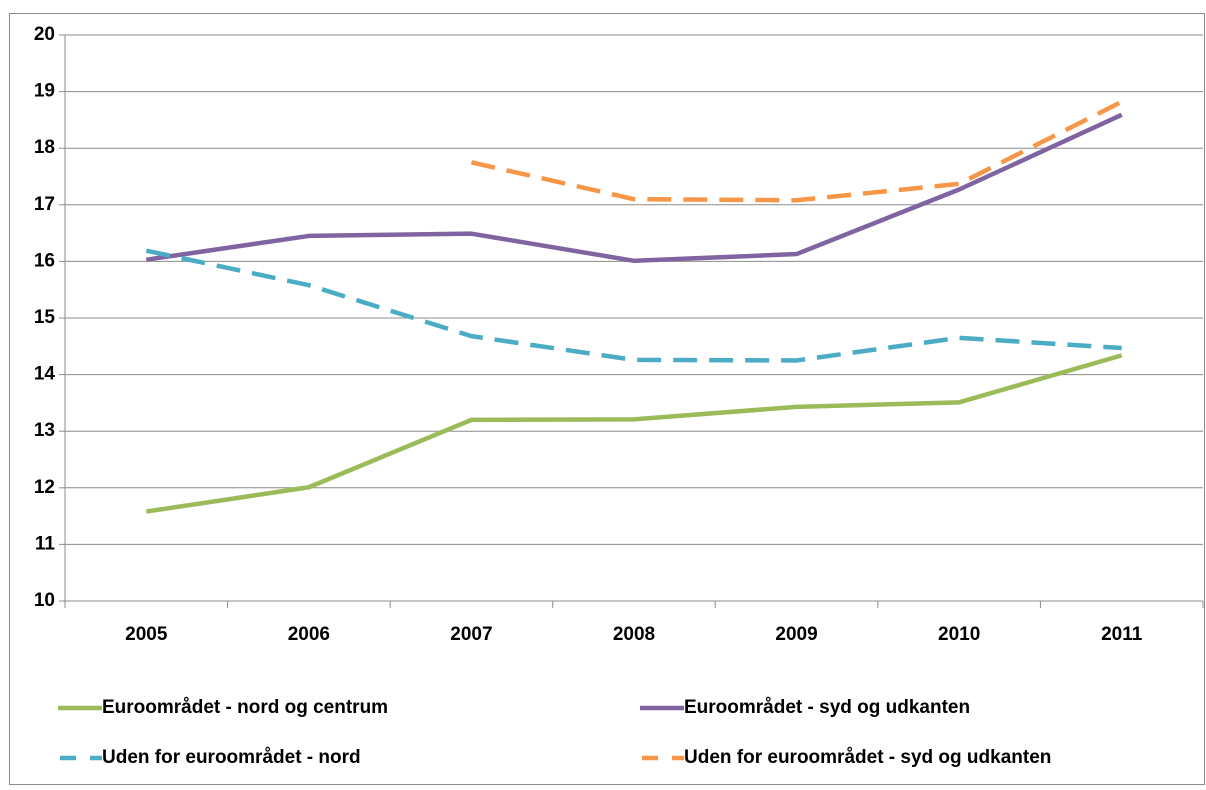  What do you see at coordinates (44, 260) in the screenshot?
I see `y-tick-label: 16` at bounding box center [44, 260].